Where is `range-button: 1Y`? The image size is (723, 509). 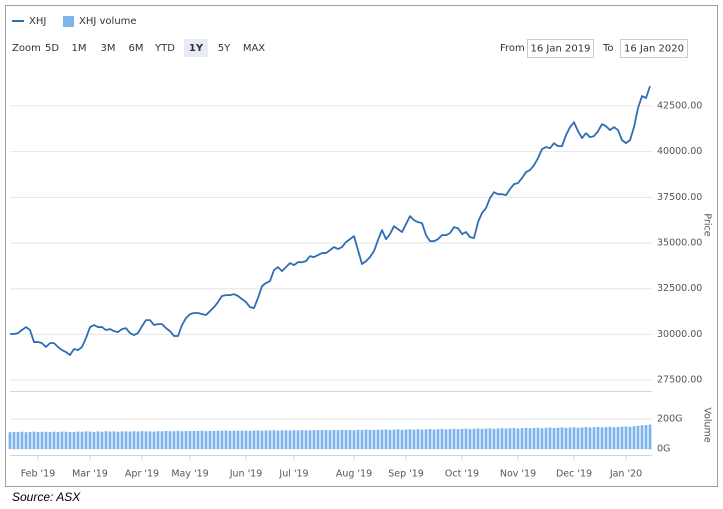
range-button: 1Y is located at coordinates (196, 48).